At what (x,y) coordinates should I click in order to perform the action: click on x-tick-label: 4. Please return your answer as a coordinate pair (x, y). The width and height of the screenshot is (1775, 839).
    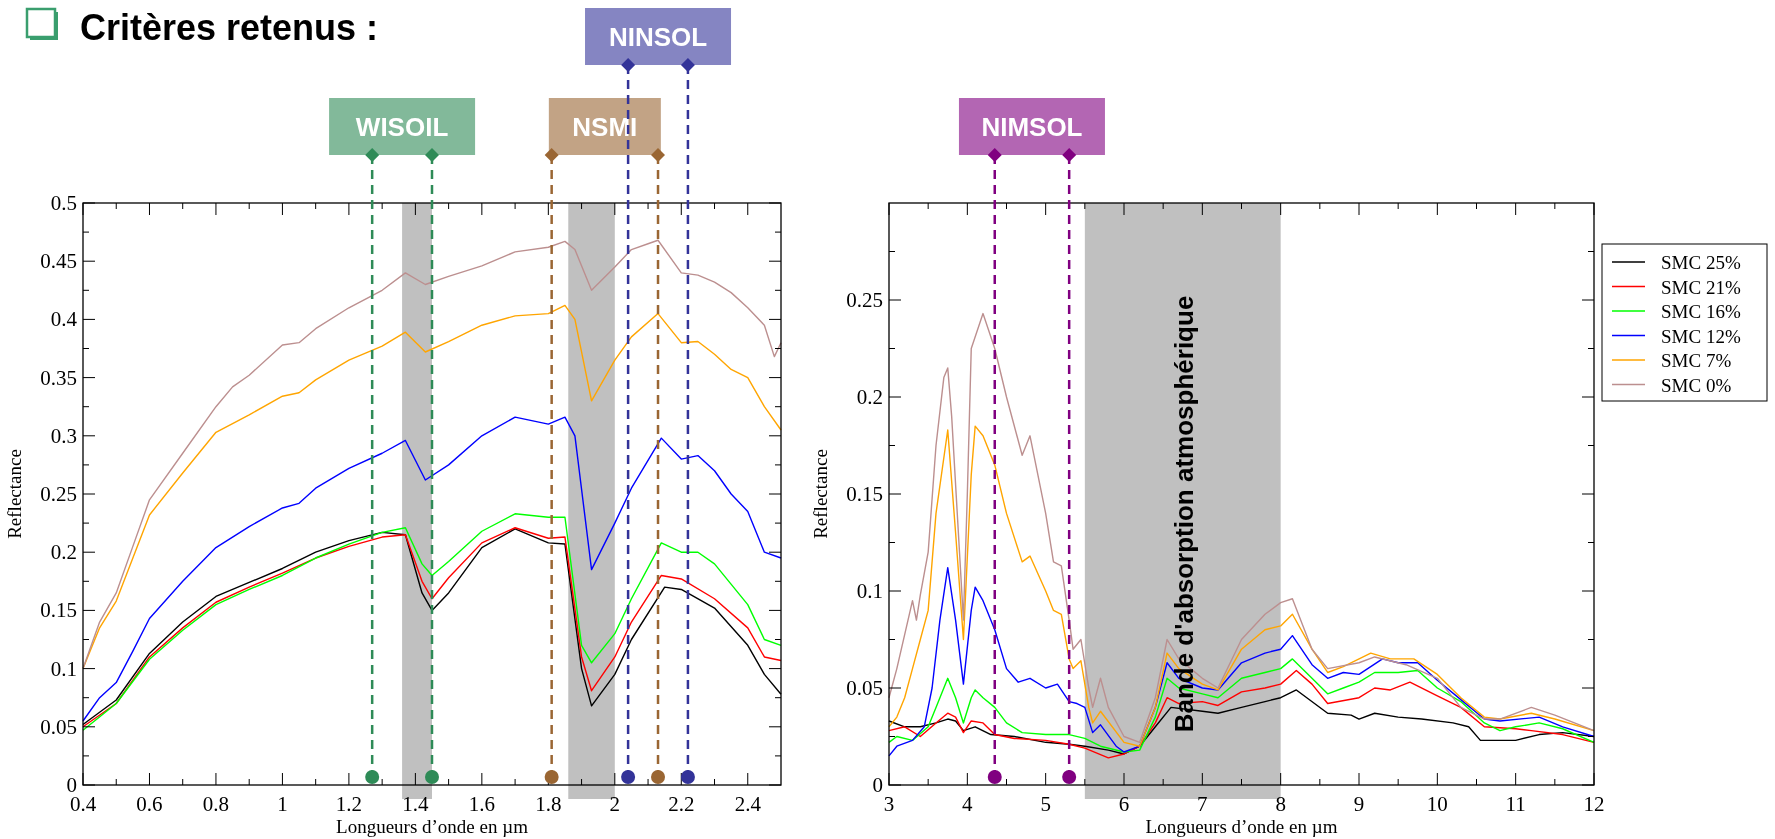
    Looking at the image, I should click on (968, 804).